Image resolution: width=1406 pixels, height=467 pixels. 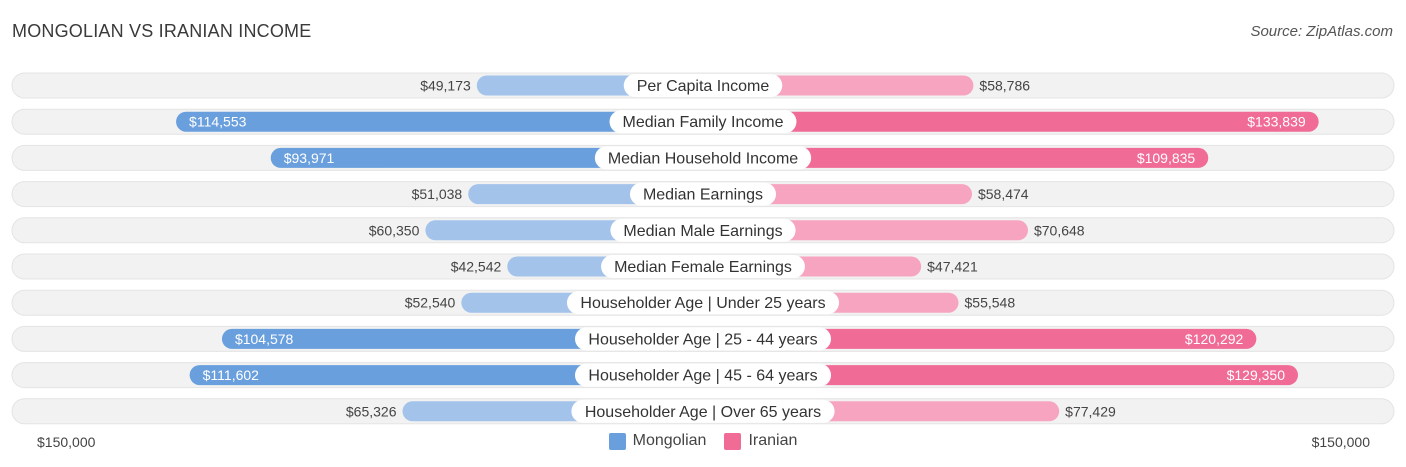 I want to click on legend: Mongolian Iranian, so click(x=703, y=441).